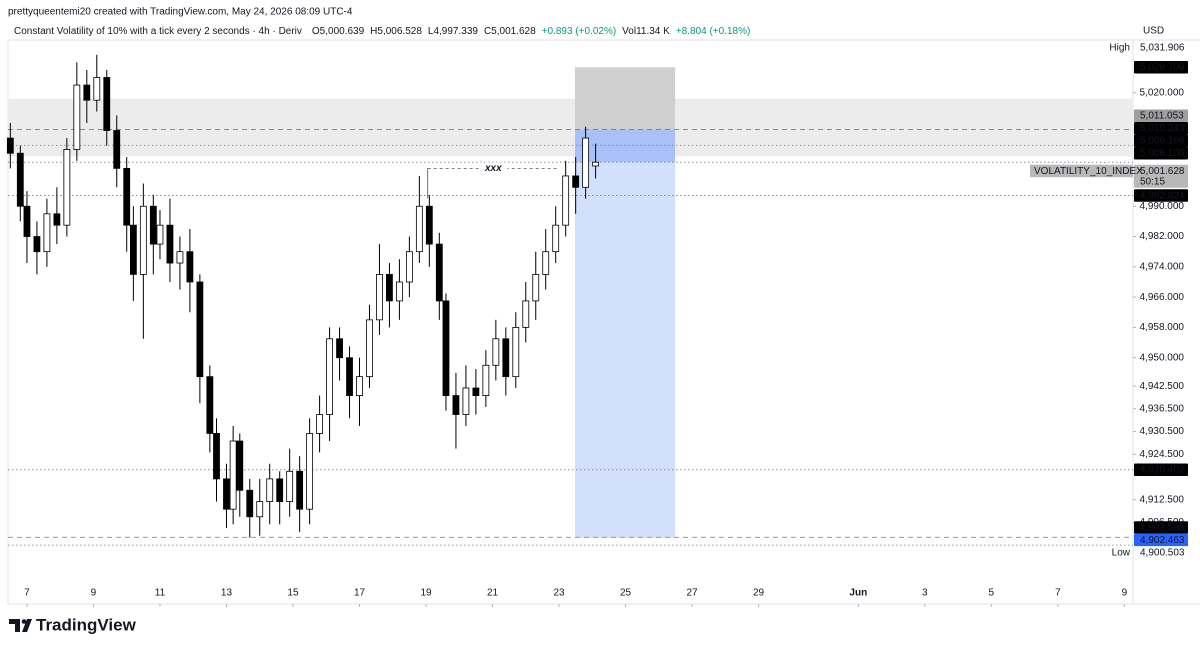 The height and width of the screenshot is (648, 1200). What do you see at coordinates (426, 593) in the screenshot?
I see `x-tick-label: 19` at bounding box center [426, 593].